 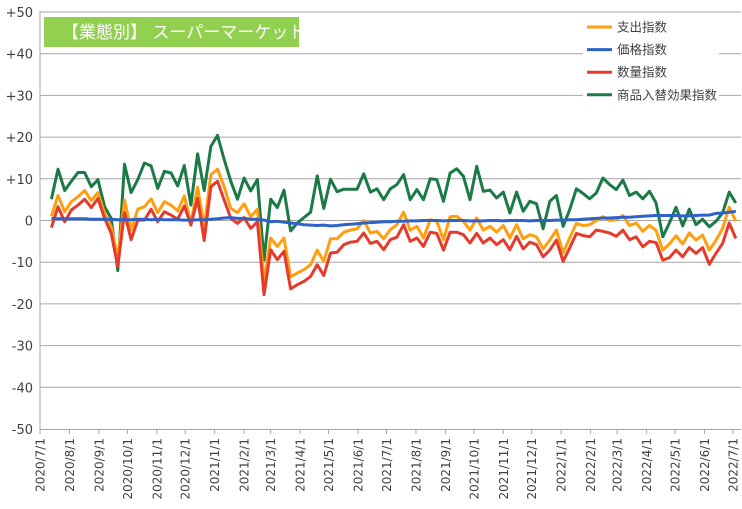 What do you see at coordinates (651, 61) in the screenshot?
I see `legend-background` at bounding box center [651, 61].